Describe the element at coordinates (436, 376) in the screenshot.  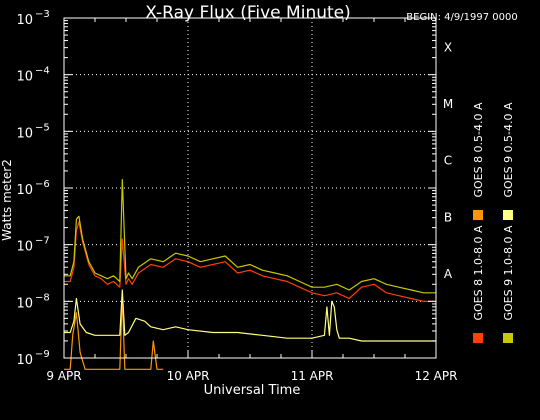
I see `x-tick-label: 12 APR` at that location.